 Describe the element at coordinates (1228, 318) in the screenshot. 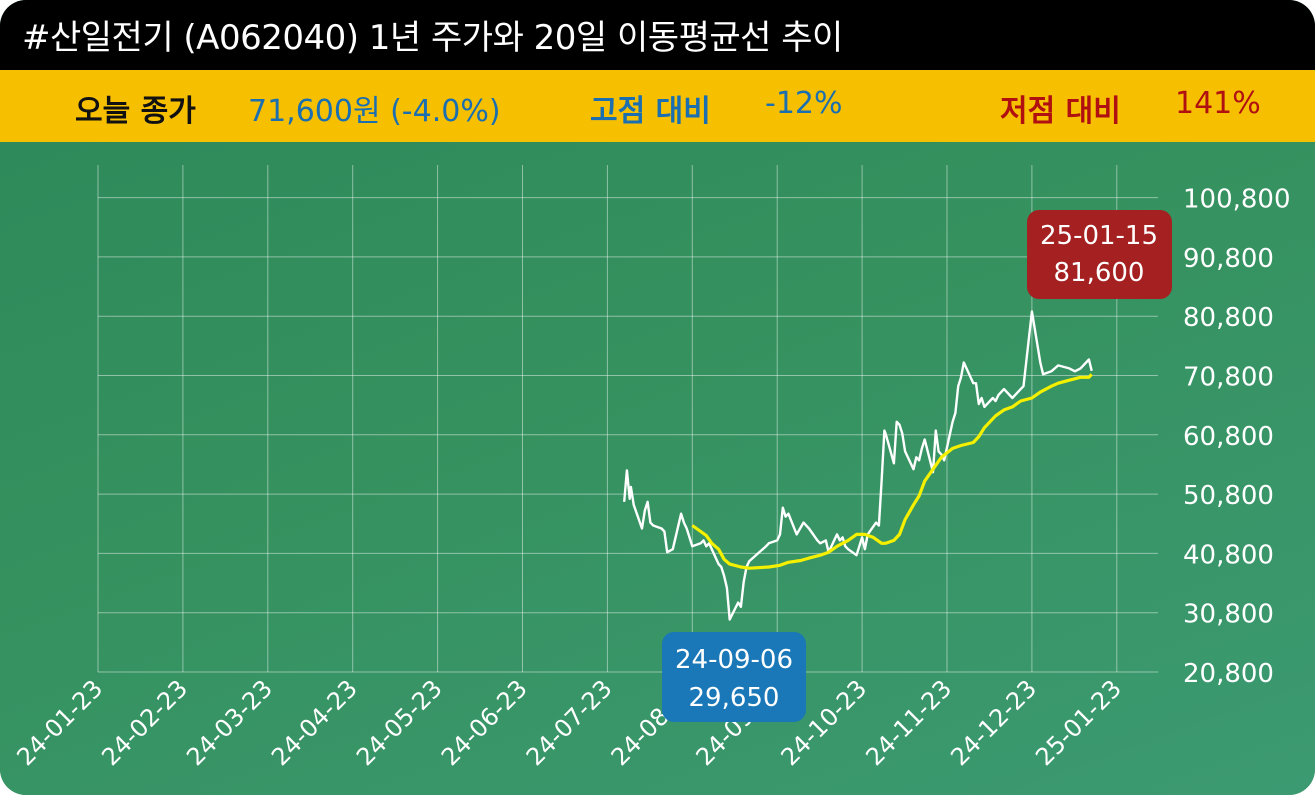

I see `y-tick-label: 80,800` at that location.